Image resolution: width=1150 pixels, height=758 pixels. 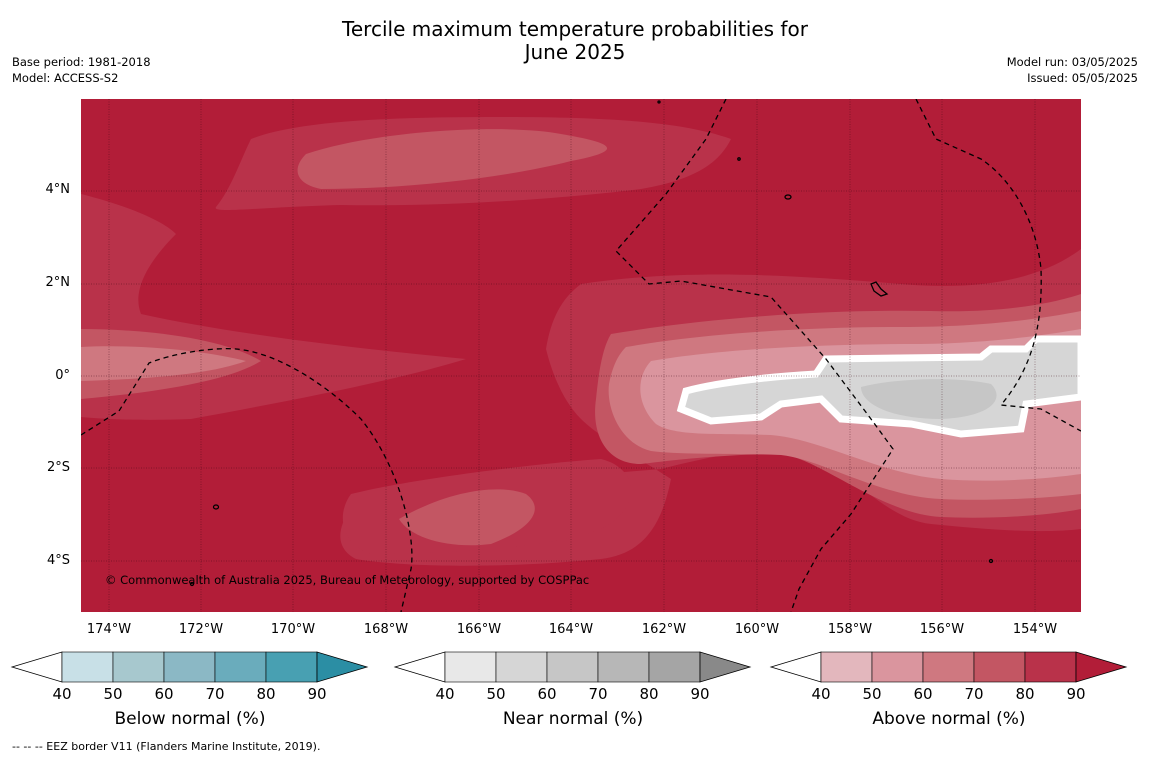 I want to click on colorbar-legend: 40 50 60 70 80 90 40 50 60 70 80 90 40 50 60 70 80 90, so click(x=569, y=677).